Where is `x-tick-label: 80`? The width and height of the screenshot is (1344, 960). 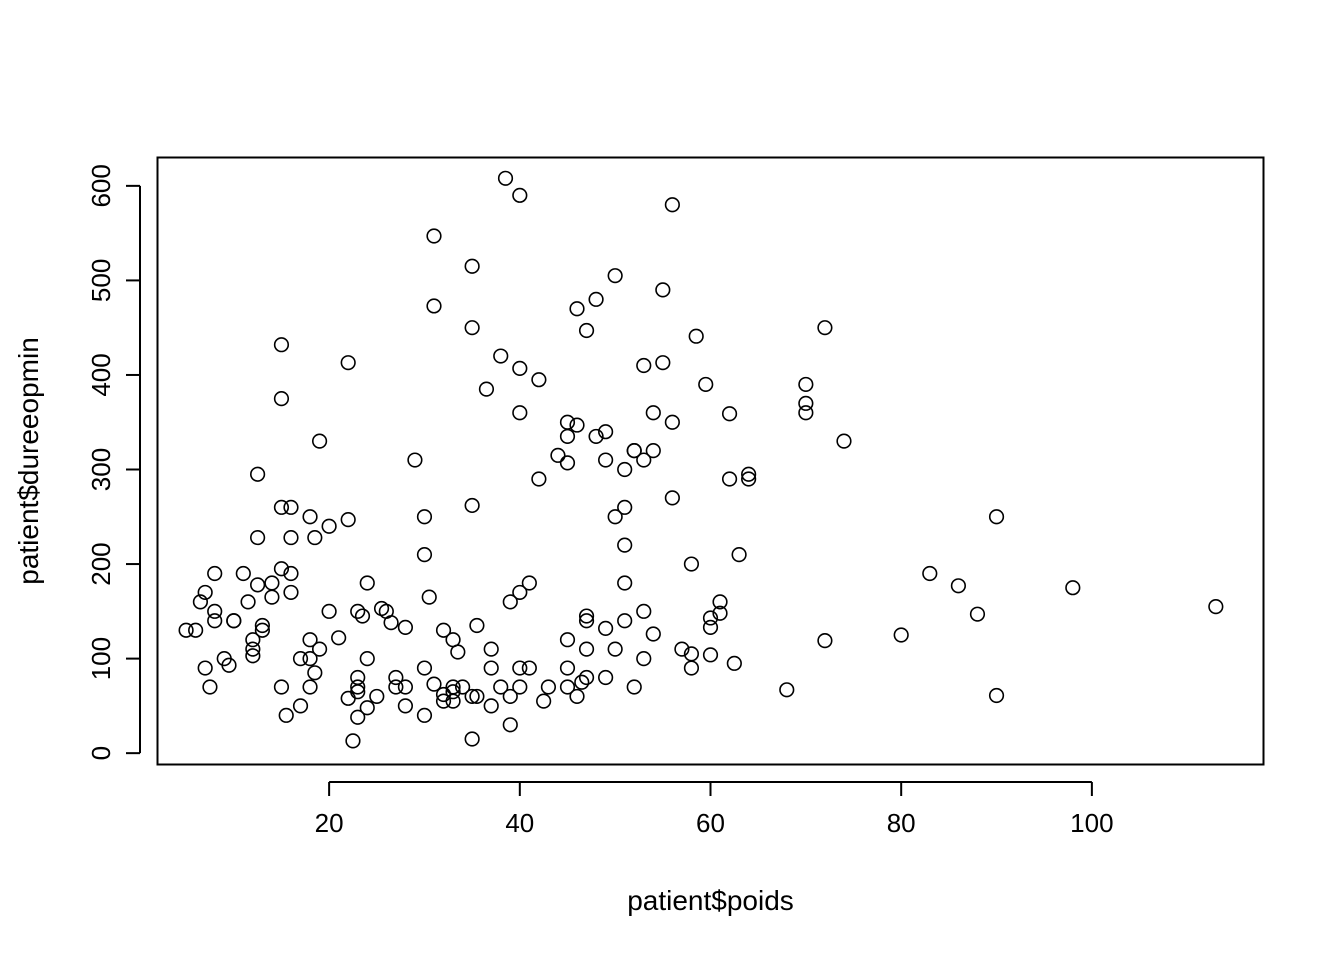
x-tick-label: 80 is located at coordinates (901, 823).